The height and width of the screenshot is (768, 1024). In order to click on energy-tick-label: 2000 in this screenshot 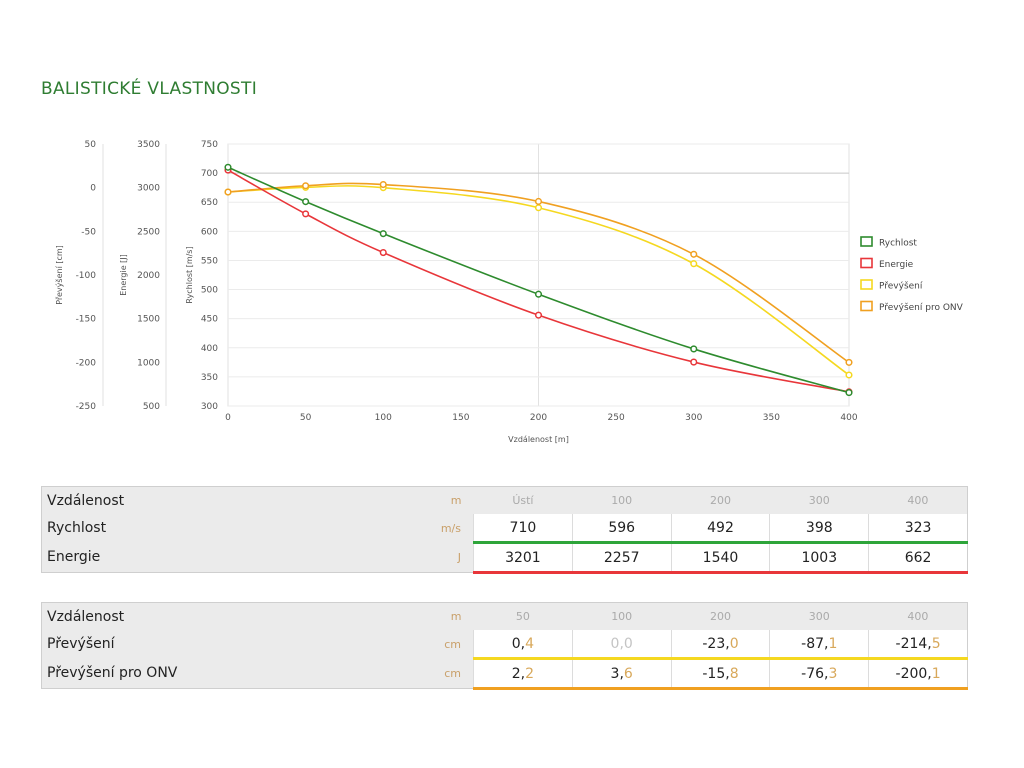, I will do `click(148, 276)`.